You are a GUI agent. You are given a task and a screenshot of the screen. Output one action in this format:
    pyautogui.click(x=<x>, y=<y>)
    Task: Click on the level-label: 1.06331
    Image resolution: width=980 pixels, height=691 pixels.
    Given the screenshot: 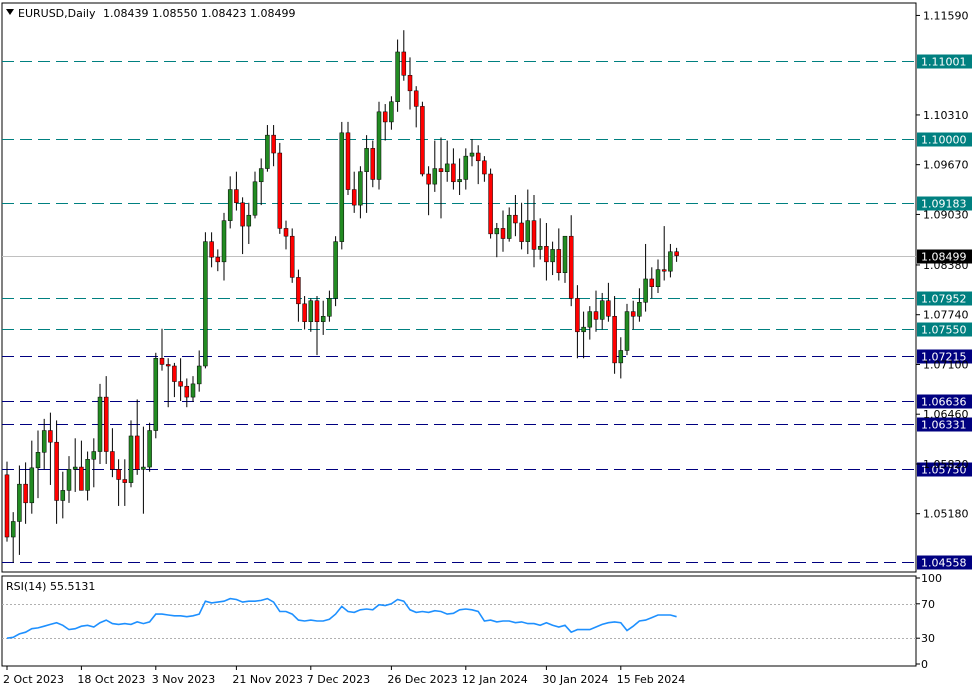 What is the action you would take?
    pyautogui.click(x=944, y=425)
    